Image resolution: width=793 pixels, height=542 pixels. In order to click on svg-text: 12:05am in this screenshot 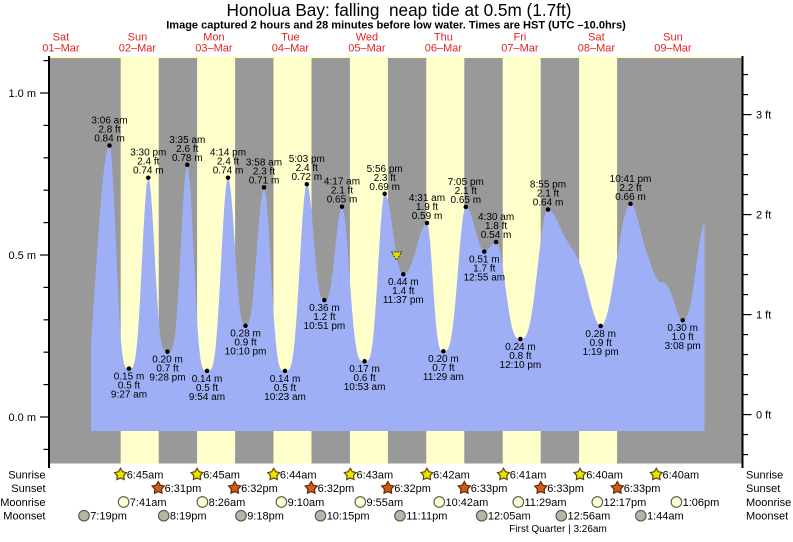, I will do `click(509, 517)`.